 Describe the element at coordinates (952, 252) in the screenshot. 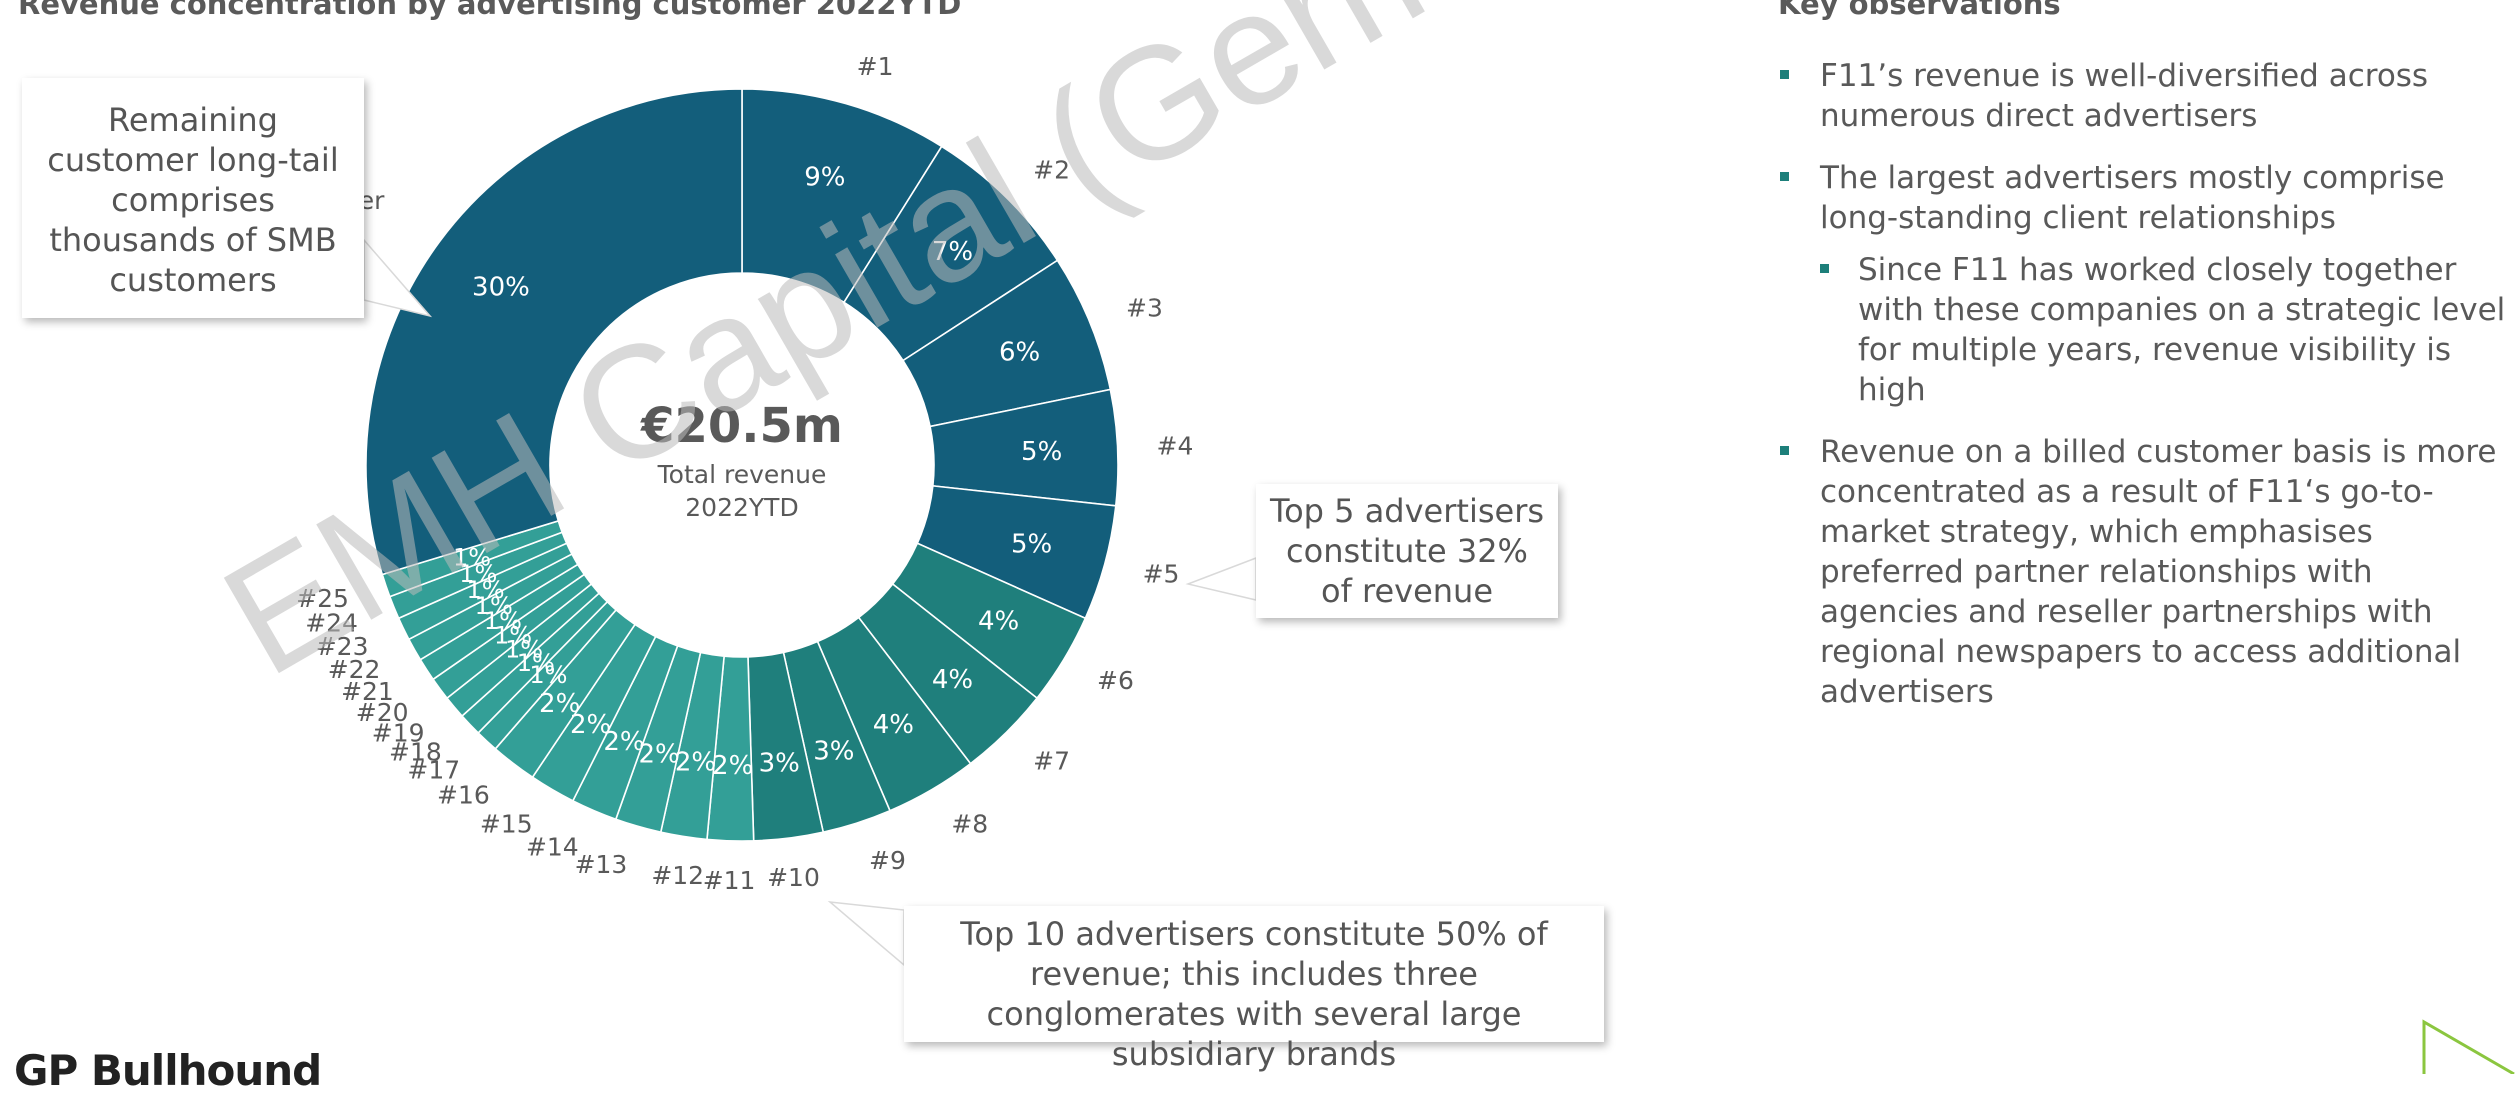

I see `slice-value-label: 7%` at that location.